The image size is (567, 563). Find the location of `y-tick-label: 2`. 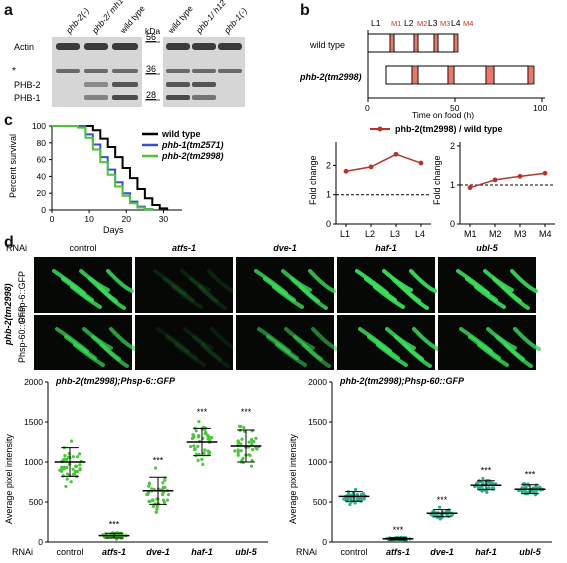

y-tick-label: 2 is located at coordinates (328, 165).